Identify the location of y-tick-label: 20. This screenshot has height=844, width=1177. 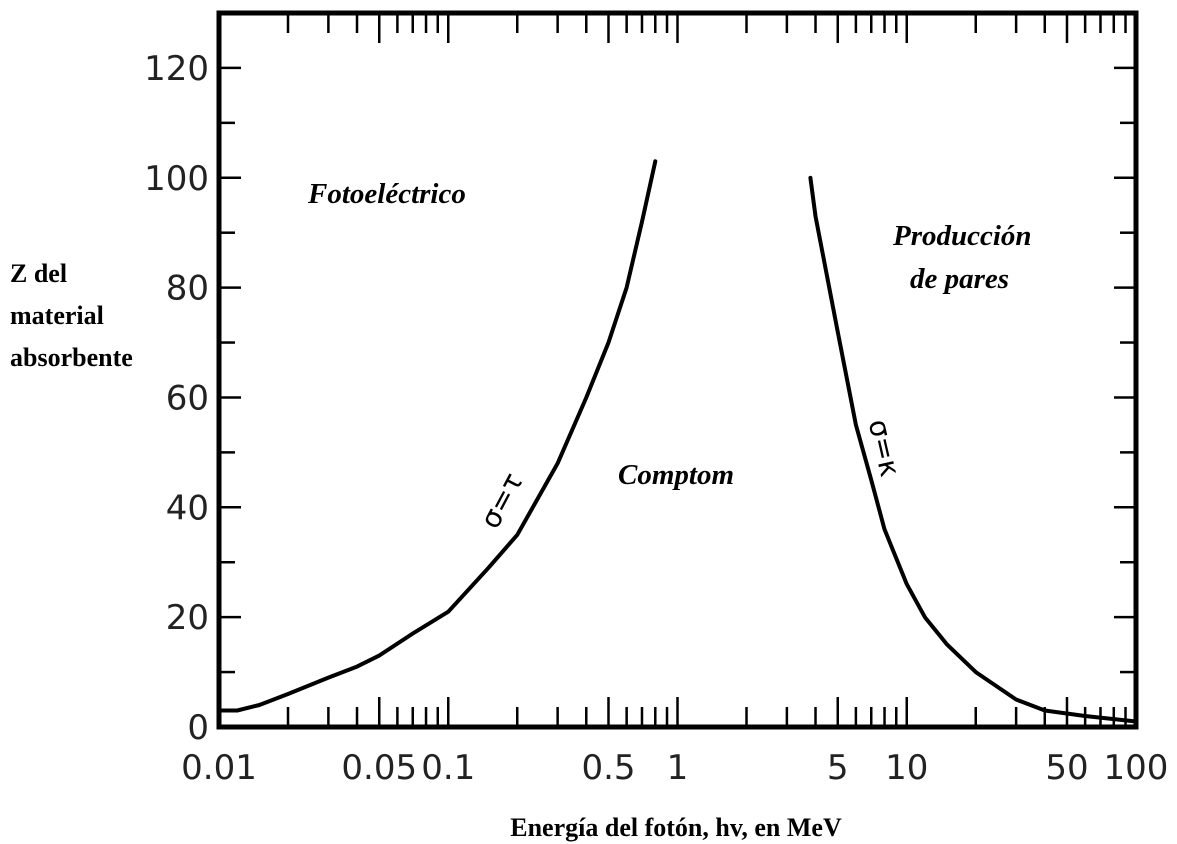
(187, 618).